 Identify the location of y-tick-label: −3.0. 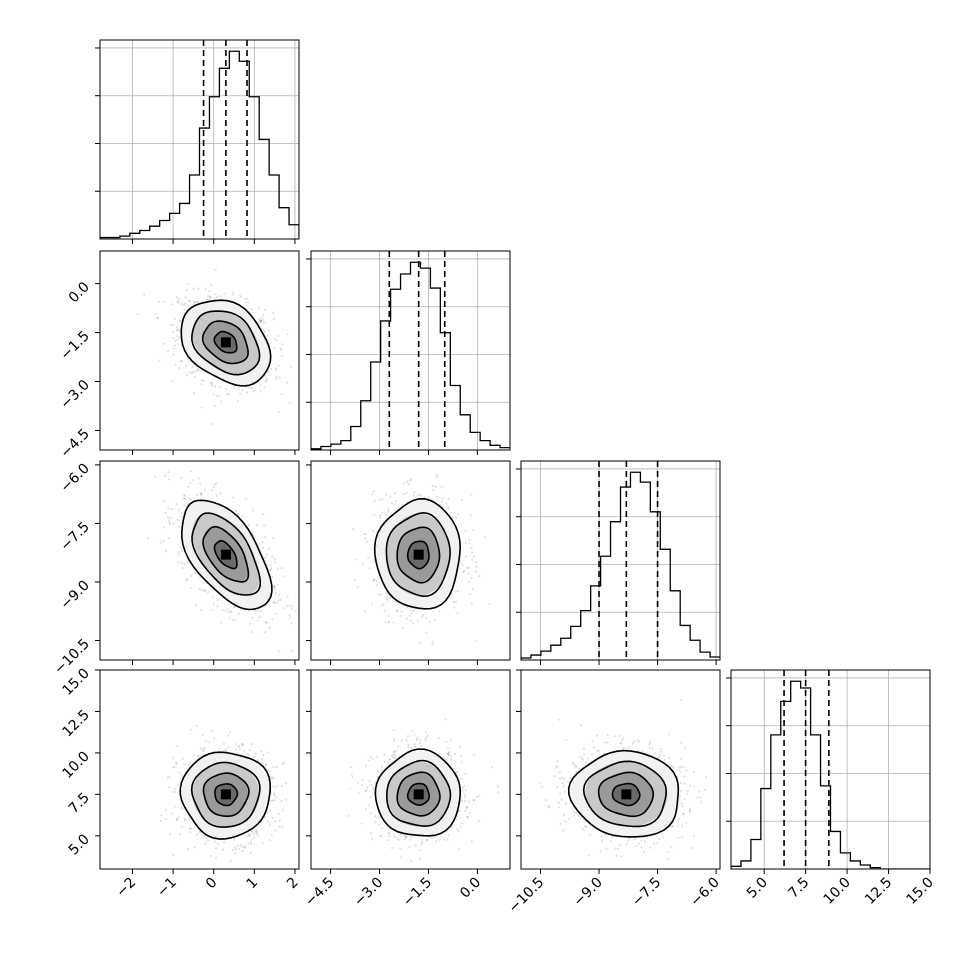
(74, 394).